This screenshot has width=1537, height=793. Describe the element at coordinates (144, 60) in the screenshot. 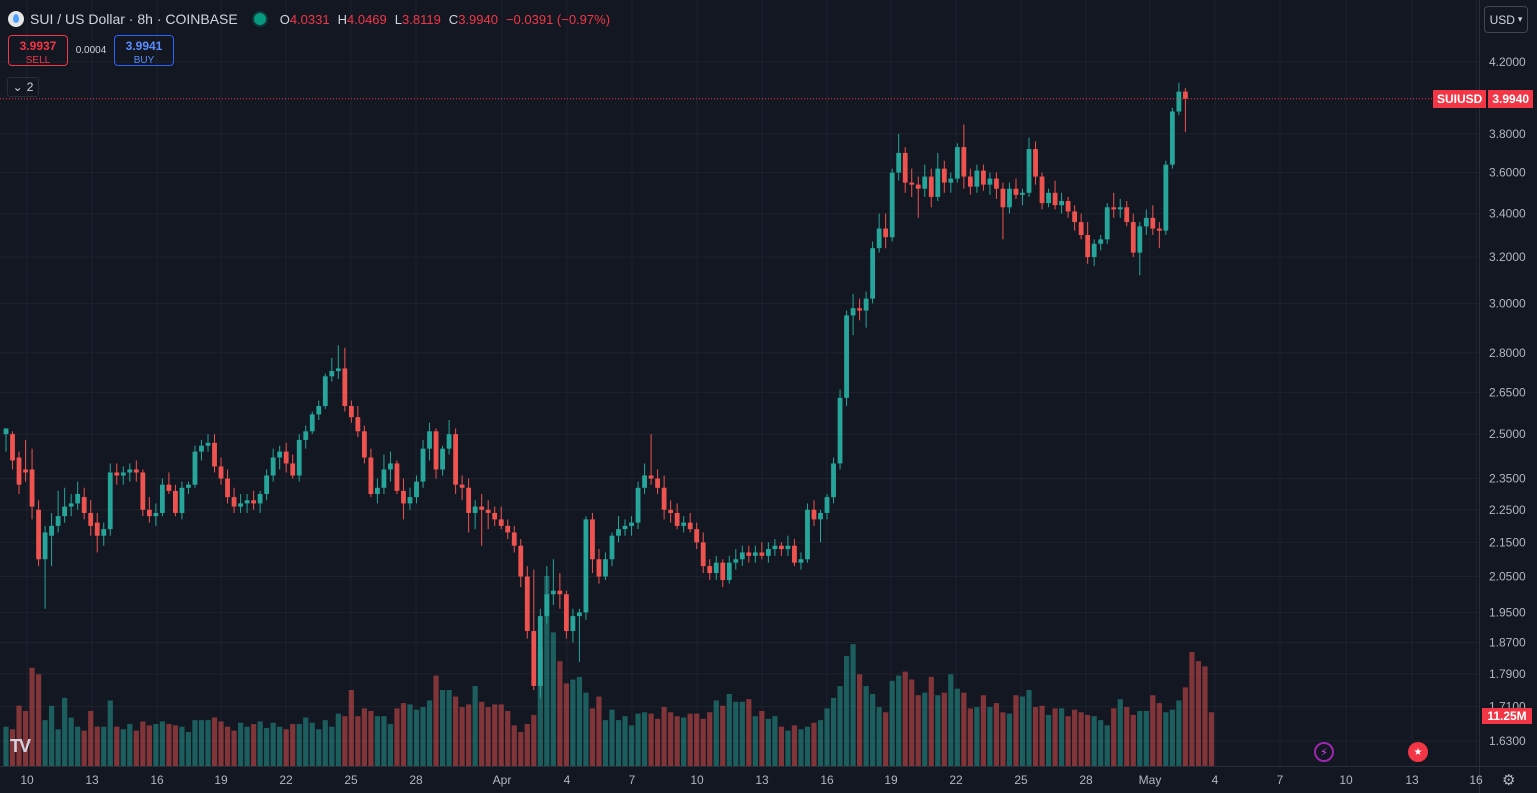

I see `buy-label: BUY` at that location.